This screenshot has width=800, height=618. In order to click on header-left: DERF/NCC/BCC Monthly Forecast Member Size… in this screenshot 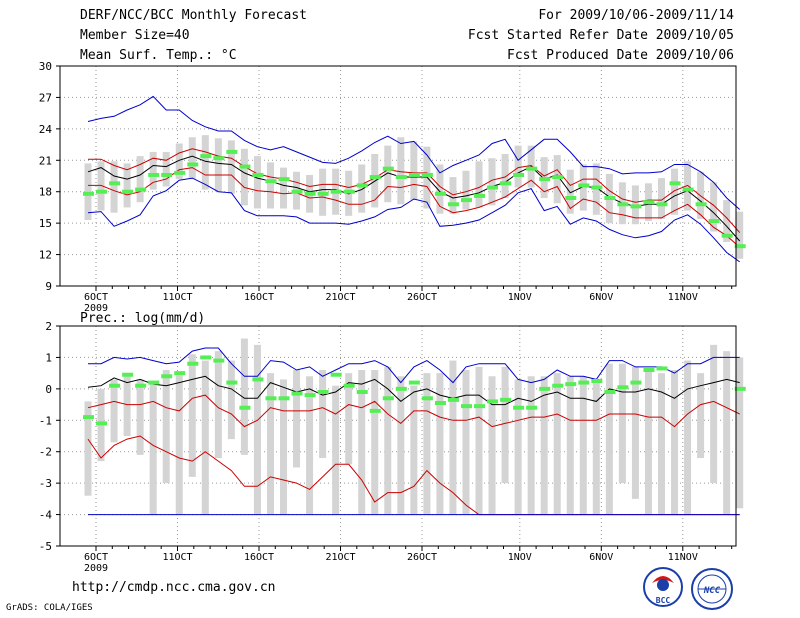, I will do `click(193, 36)`.